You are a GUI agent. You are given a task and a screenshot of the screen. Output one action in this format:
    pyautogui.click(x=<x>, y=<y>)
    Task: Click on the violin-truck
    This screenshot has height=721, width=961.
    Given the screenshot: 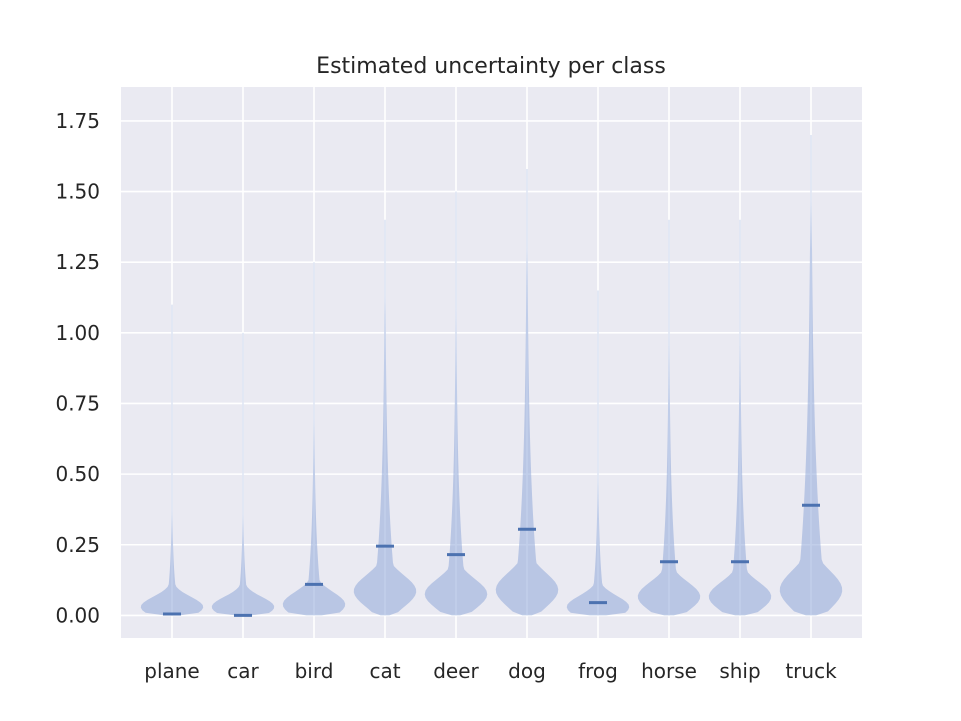 What is the action you would take?
    pyautogui.click(x=811, y=375)
    